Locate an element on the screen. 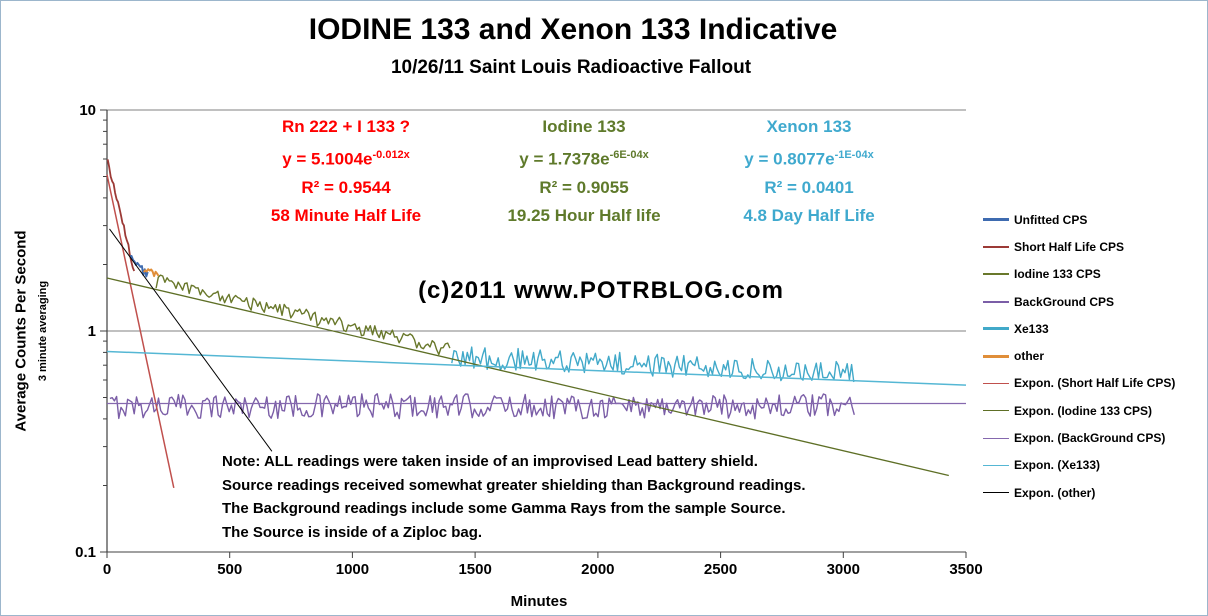 This screenshot has height=616, width=1208. legend-item: Iodine 133 CPS is located at coordinates (1079, 274).